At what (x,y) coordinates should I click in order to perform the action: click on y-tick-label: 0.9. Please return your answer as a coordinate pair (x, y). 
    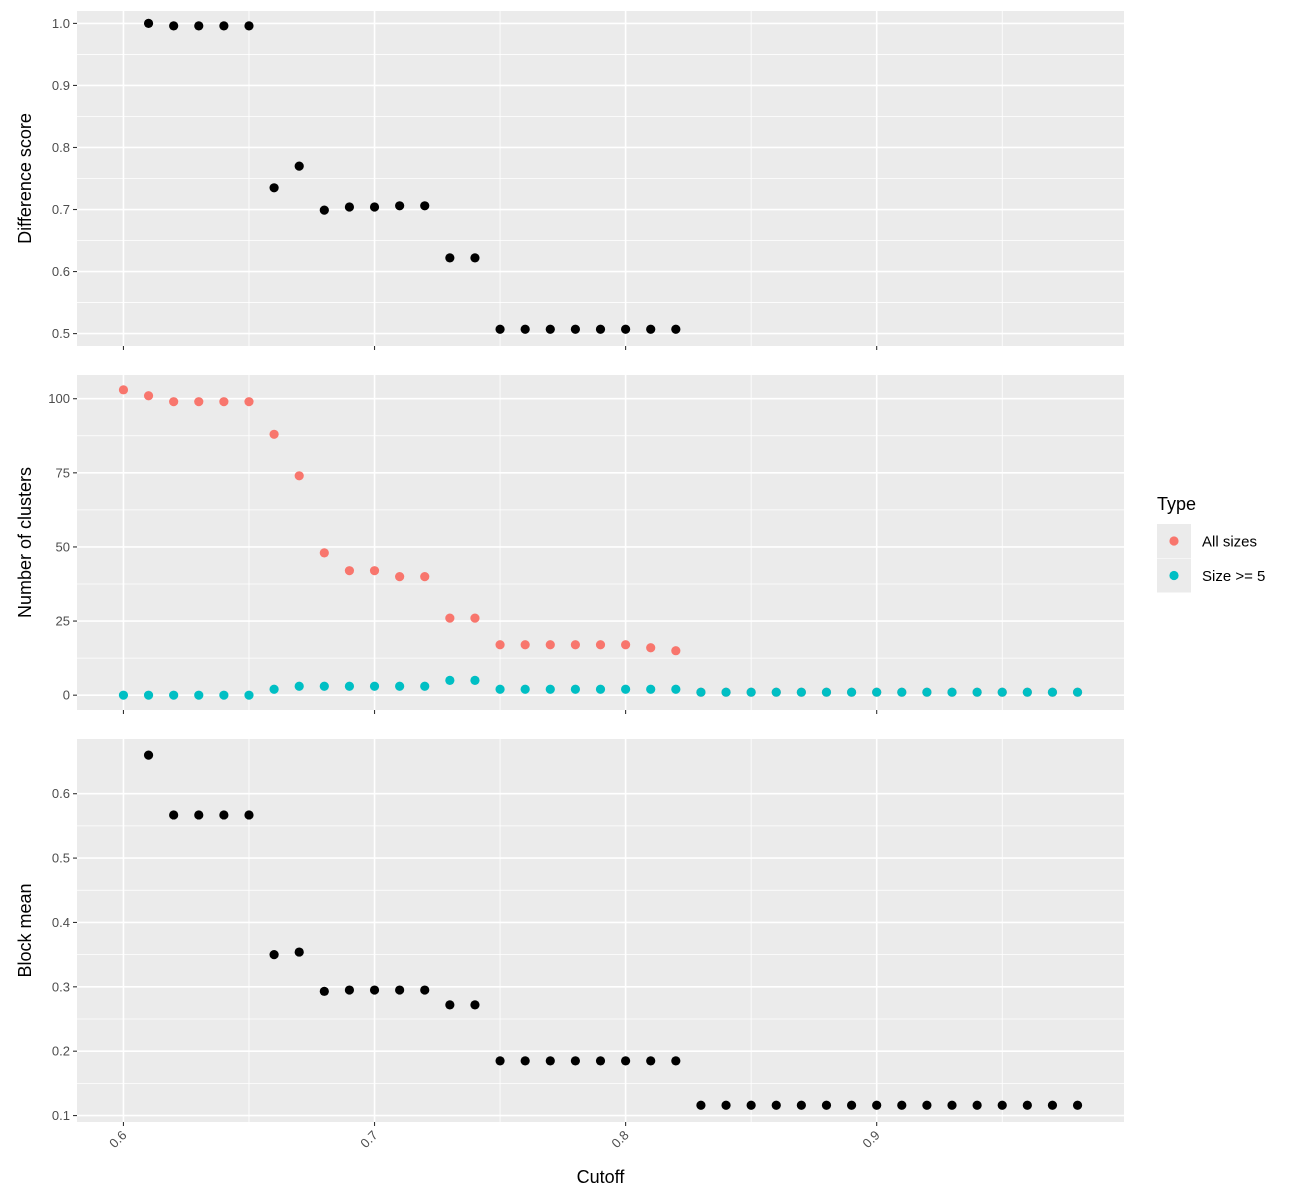
    Looking at the image, I should click on (61, 85).